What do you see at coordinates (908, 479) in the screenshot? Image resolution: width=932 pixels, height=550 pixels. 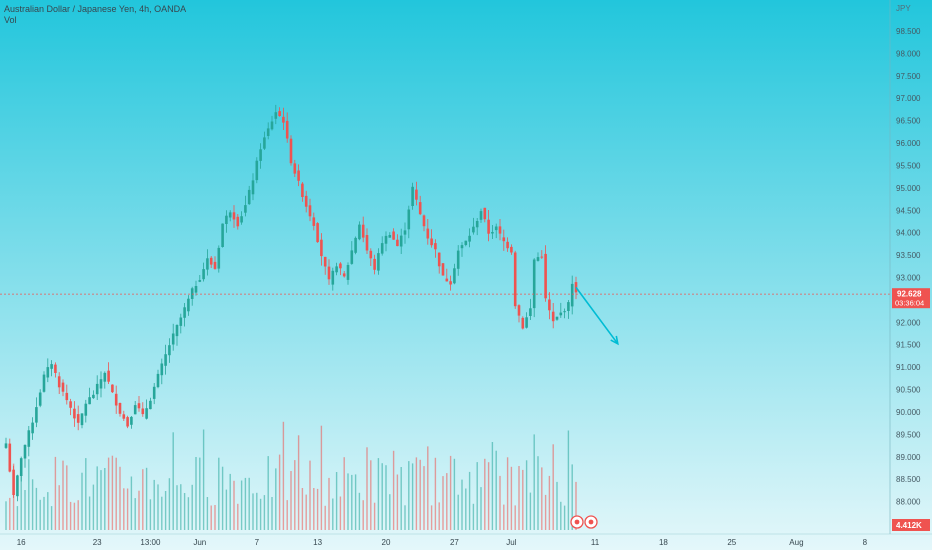 I see `price-tick-label: 88.500` at bounding box center [908, 479].